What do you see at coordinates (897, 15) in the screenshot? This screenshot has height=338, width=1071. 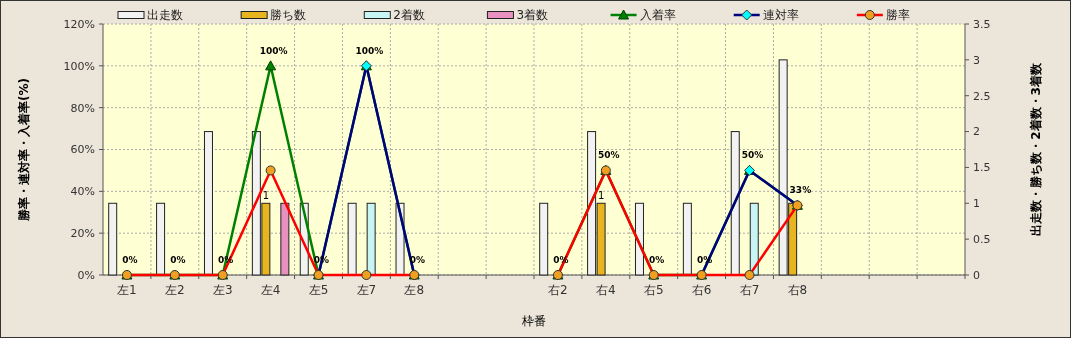 I see `legend-label: 勝率` at bounding box center [897, 15].